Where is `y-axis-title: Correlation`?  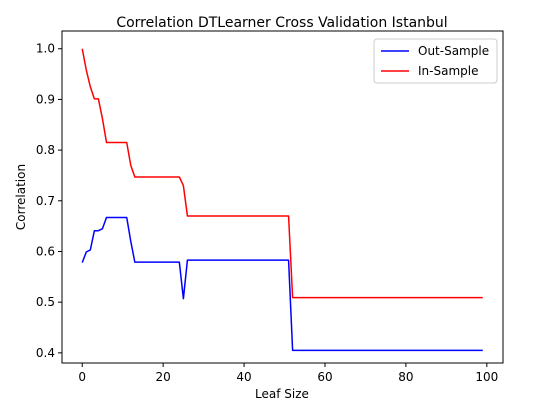 y-axis-title: Correlation is located at coordinates (21, 197).